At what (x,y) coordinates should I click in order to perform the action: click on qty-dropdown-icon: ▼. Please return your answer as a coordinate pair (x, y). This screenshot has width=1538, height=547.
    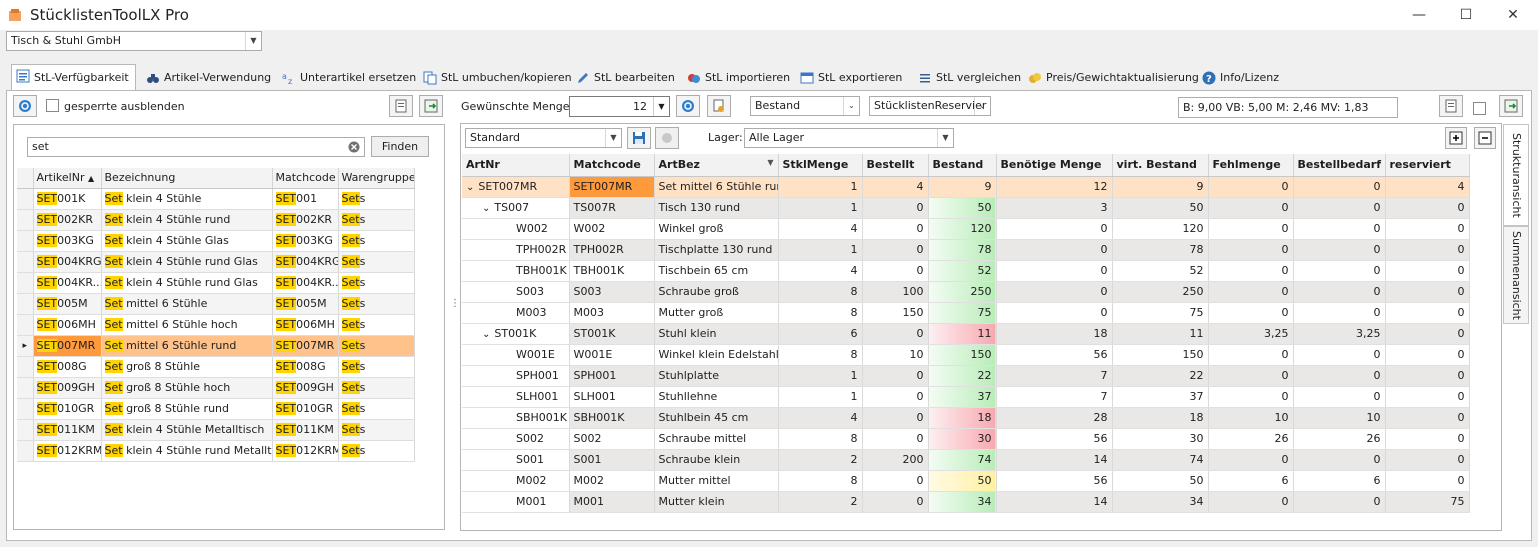
    Looking at the image, I should click on (661, 106).